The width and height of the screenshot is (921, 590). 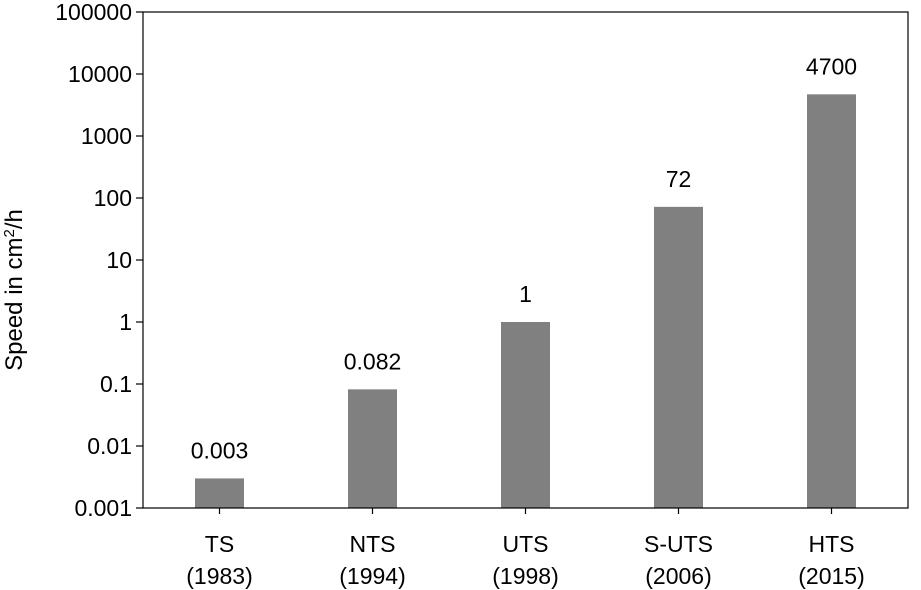 I want to click on y-tick-label: 0.01, so click(x=109, y=446).